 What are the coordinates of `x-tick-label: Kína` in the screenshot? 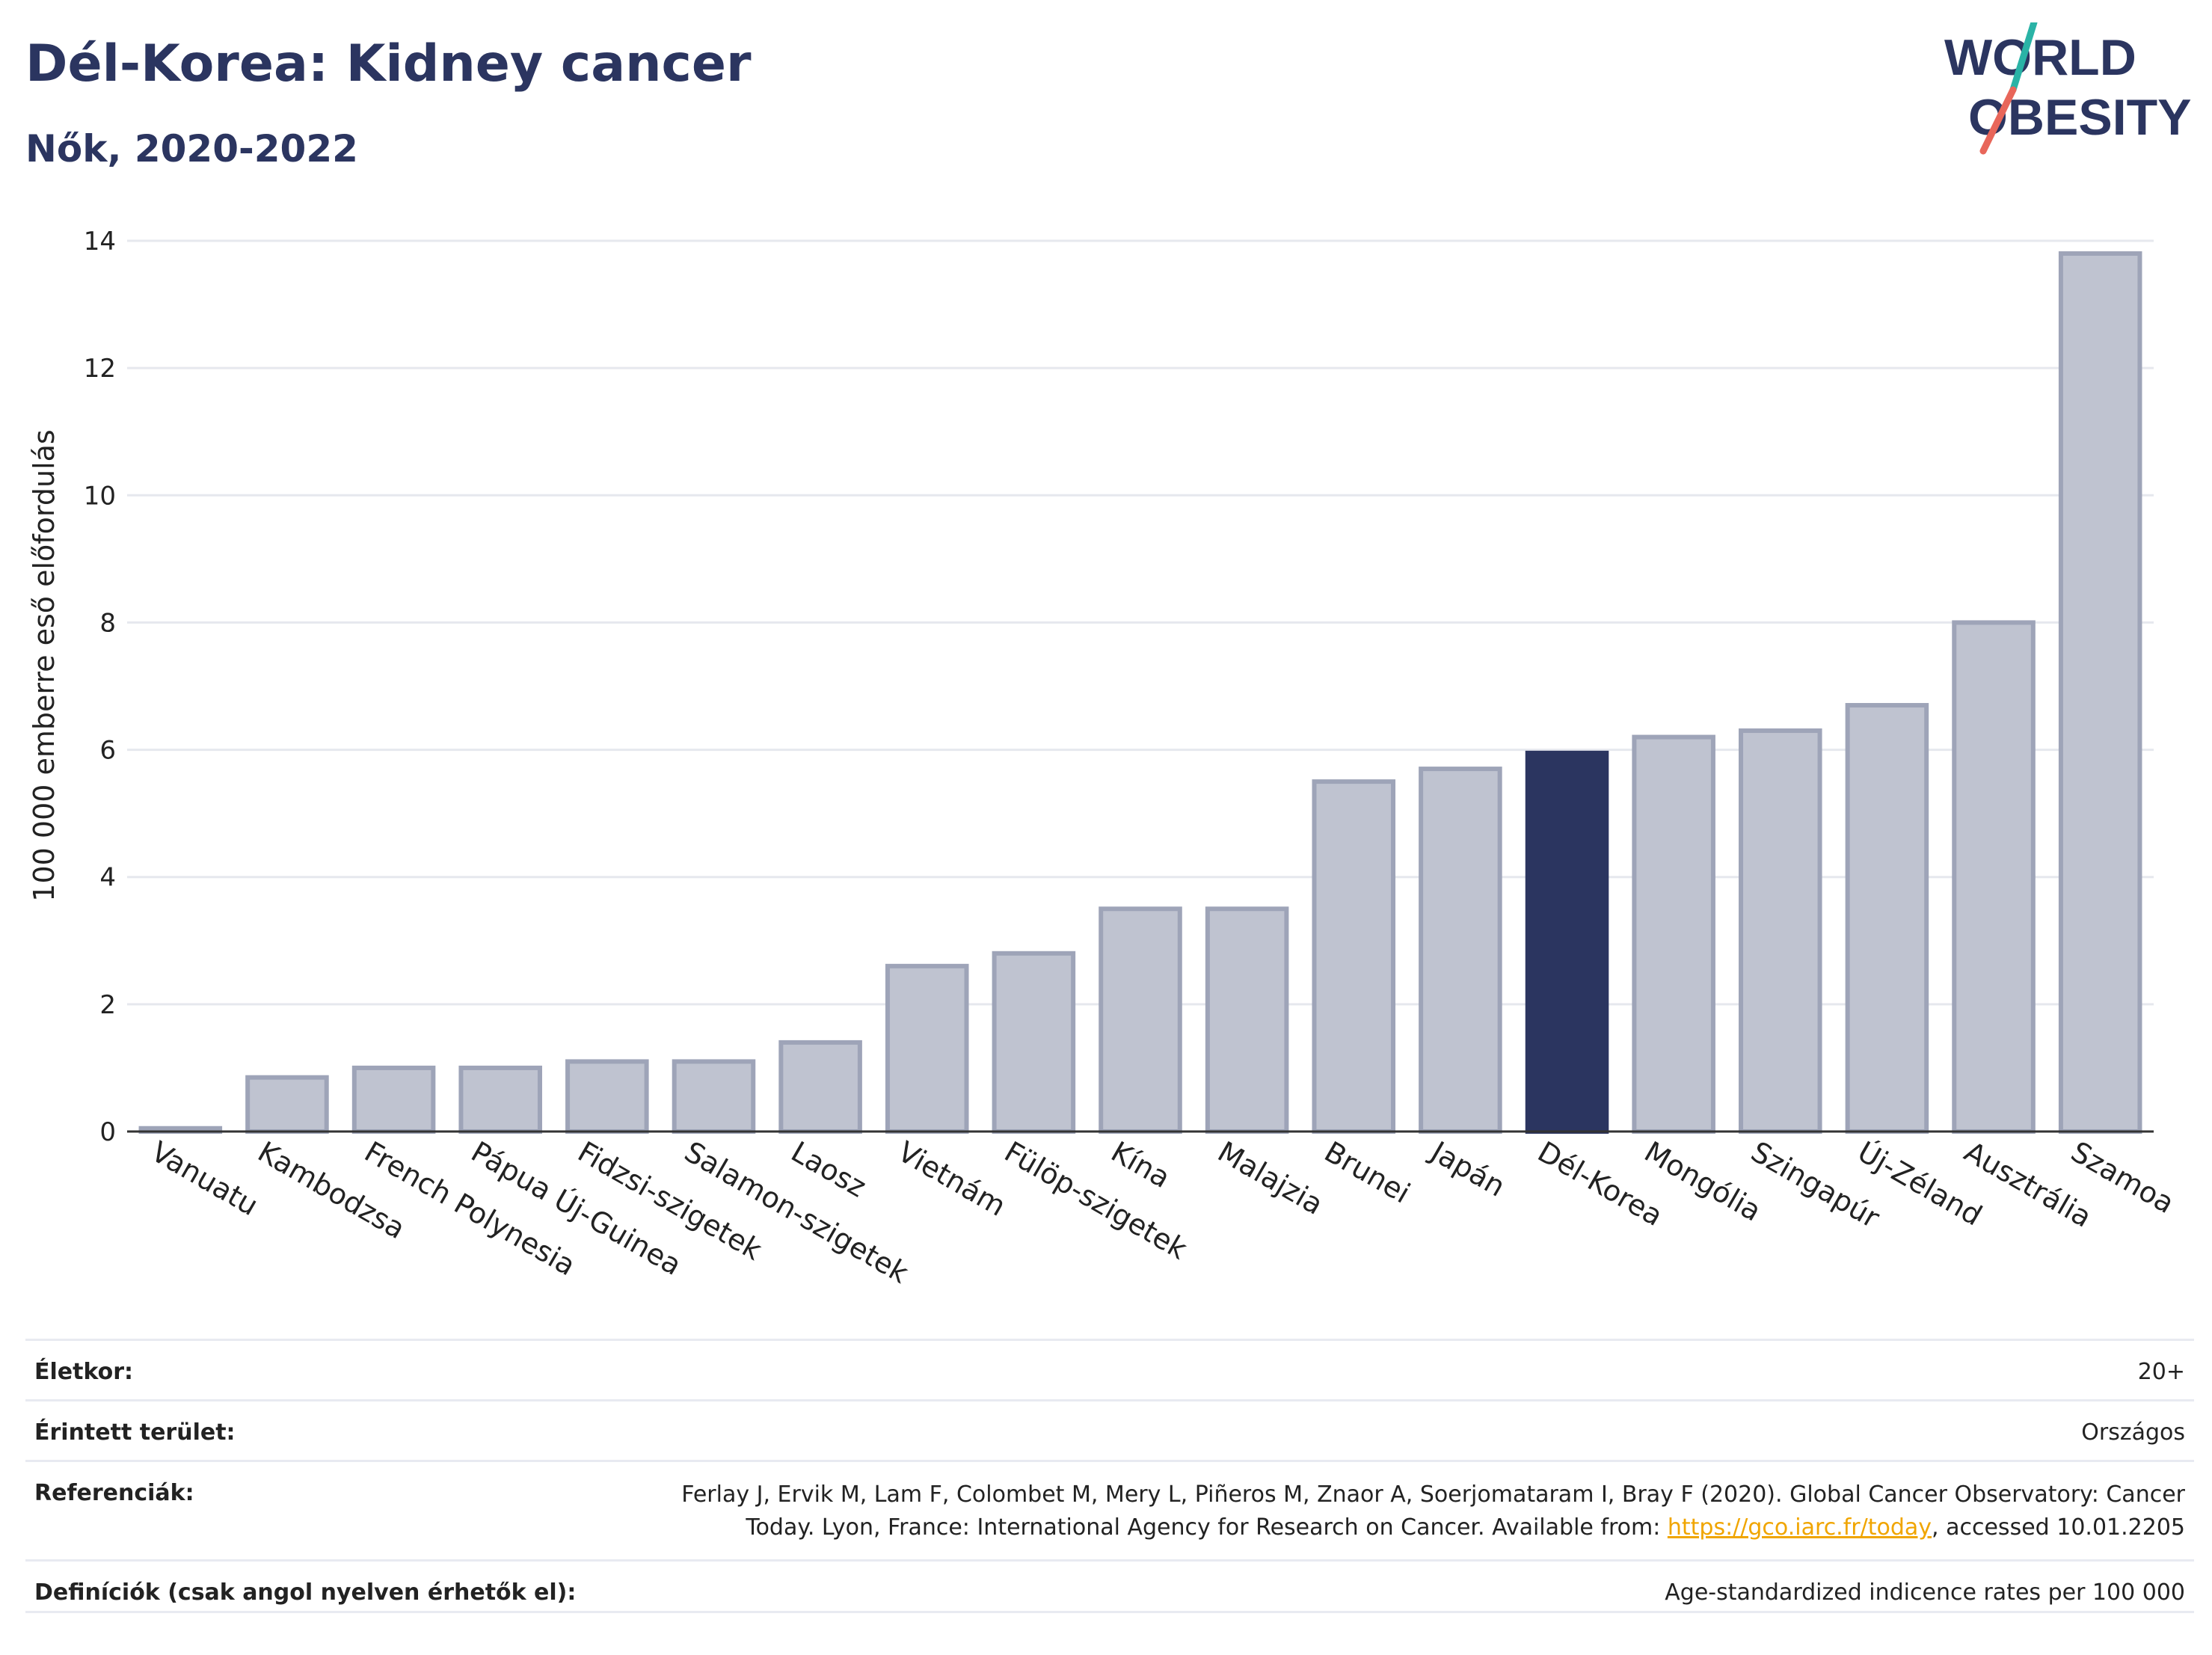 It's located at (1141, 1165).